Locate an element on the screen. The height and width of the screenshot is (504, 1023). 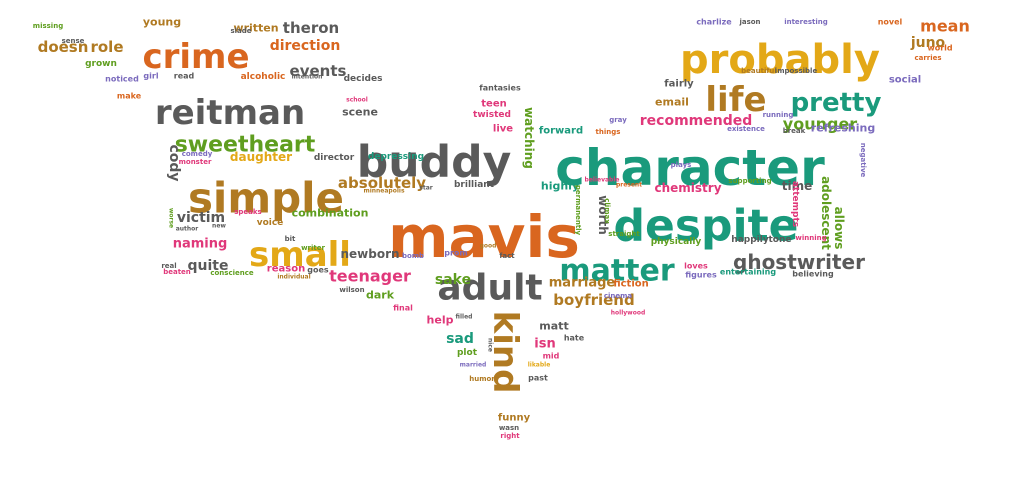
cloud-word-believable: believable is located at coordinates (602, 180).